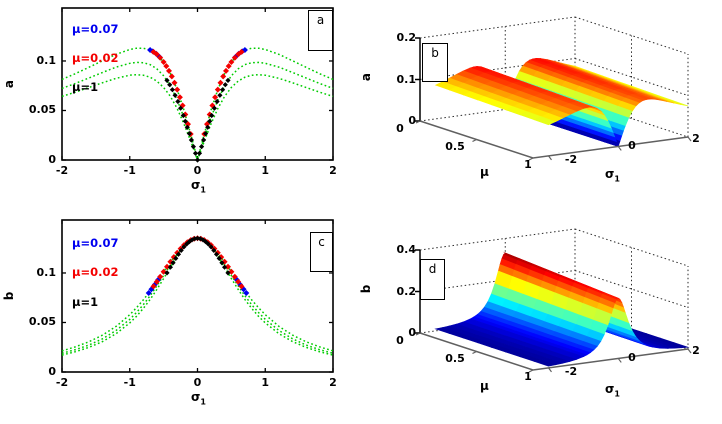  I want to click on z-tick-label: 0.4, so click(406, 249).